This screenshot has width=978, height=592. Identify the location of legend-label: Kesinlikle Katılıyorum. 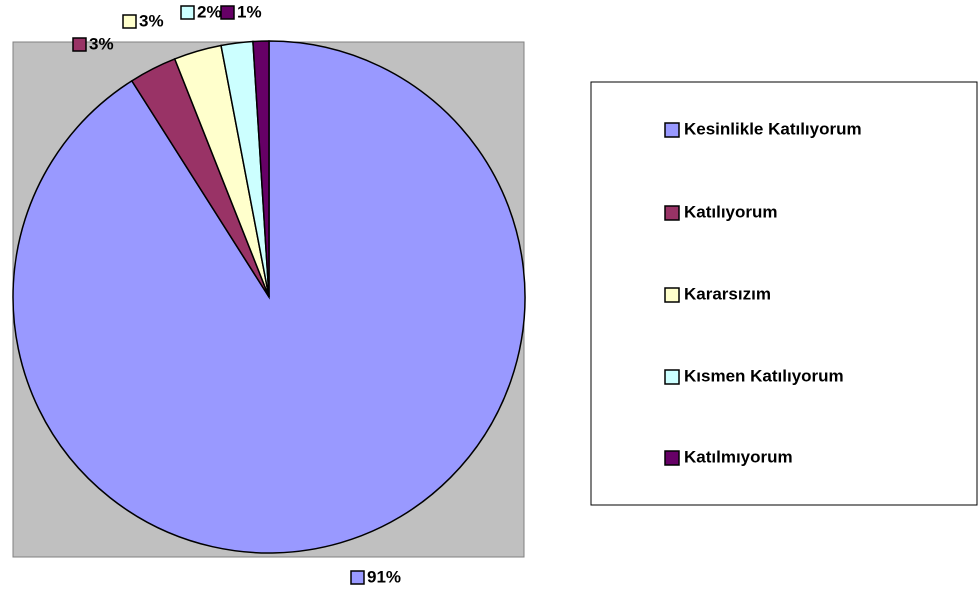
(773, 128).